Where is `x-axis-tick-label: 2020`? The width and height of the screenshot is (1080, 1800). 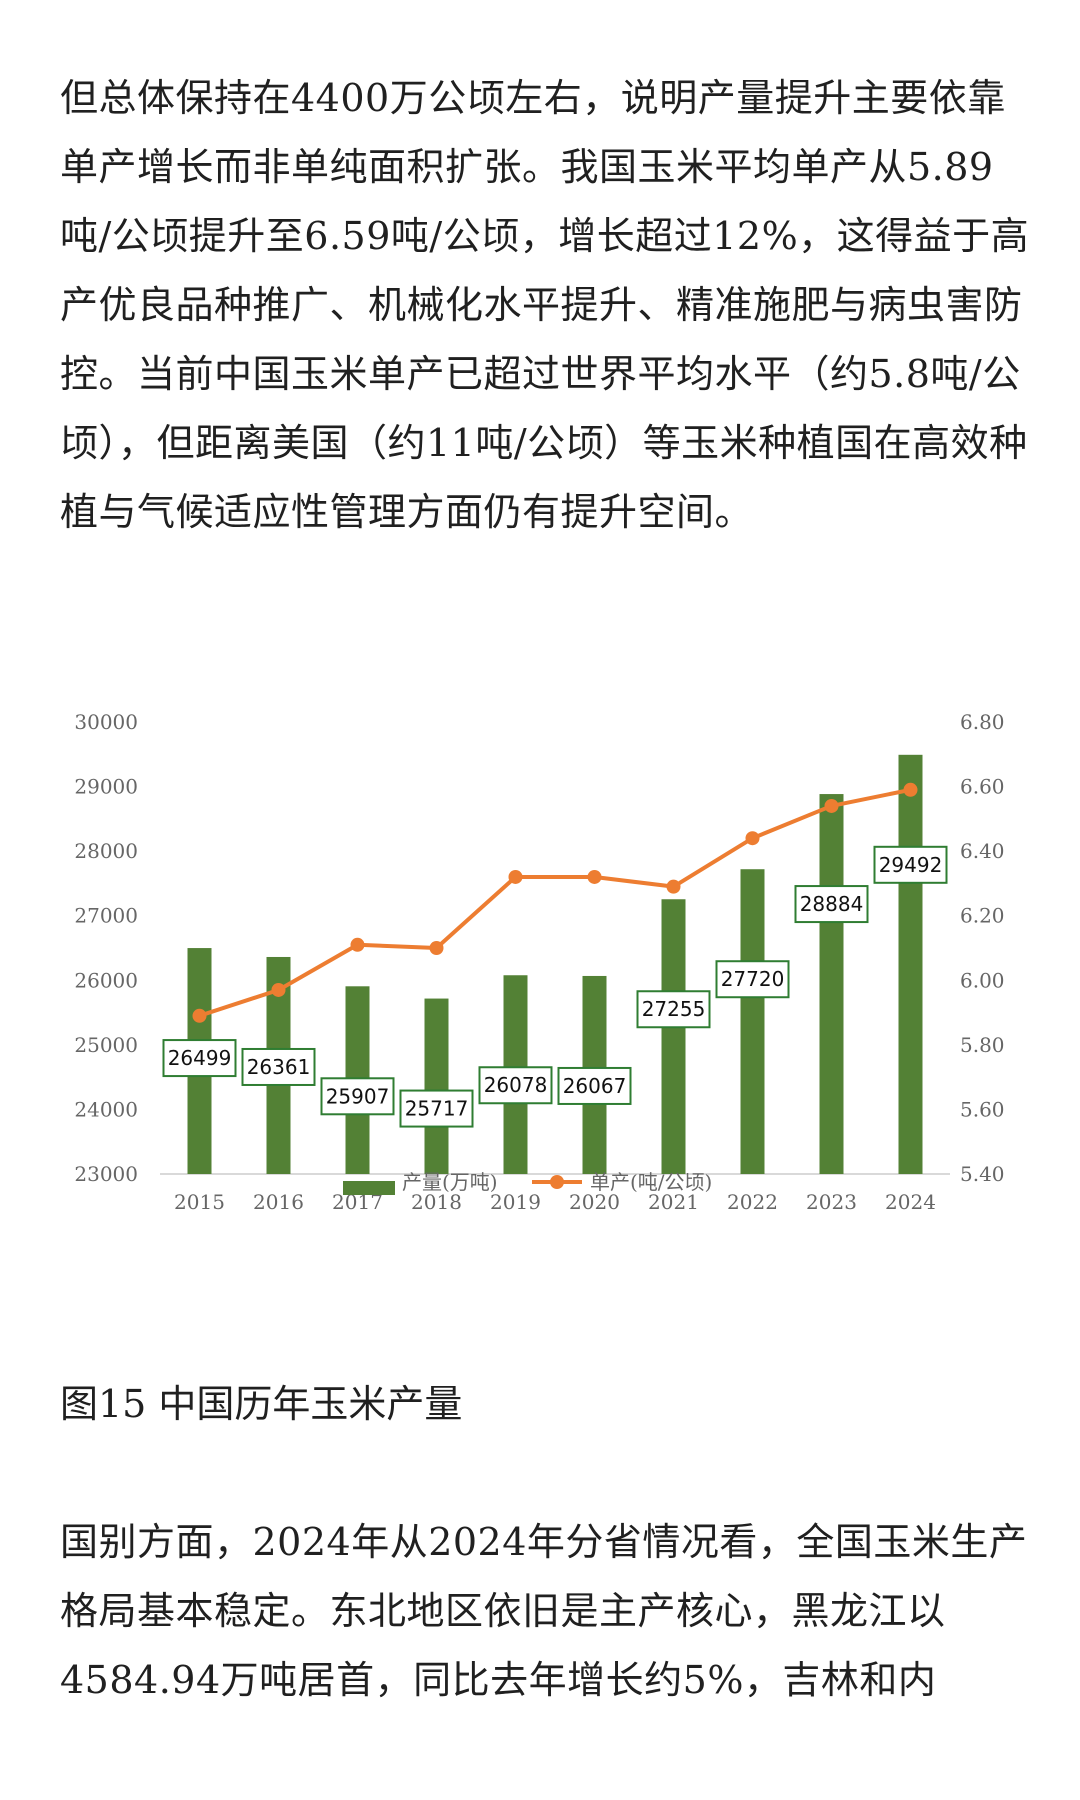 x-axis-tick-label: 2020 is located at coordinates (594, 1202).